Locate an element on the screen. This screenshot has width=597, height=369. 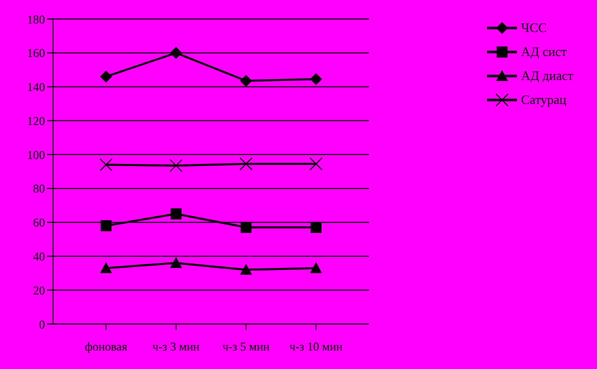
legend-label: Сатурац is located at coordinates (543, 100).